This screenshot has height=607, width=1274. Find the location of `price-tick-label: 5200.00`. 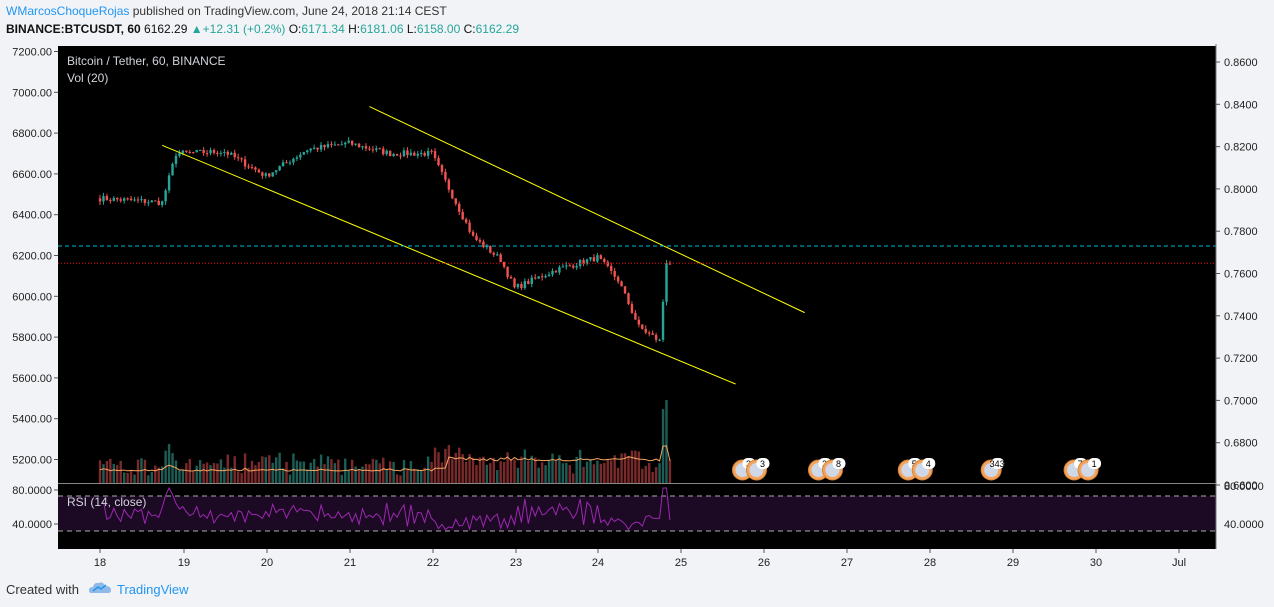

price-tick-label: 5200.00 is located at coordinates (32, 461).